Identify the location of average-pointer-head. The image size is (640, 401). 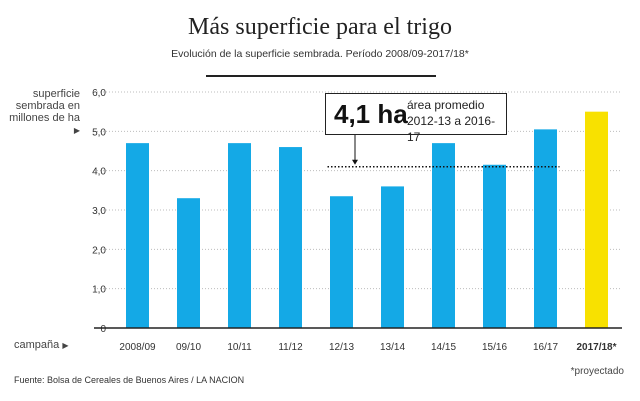
(355, 162).